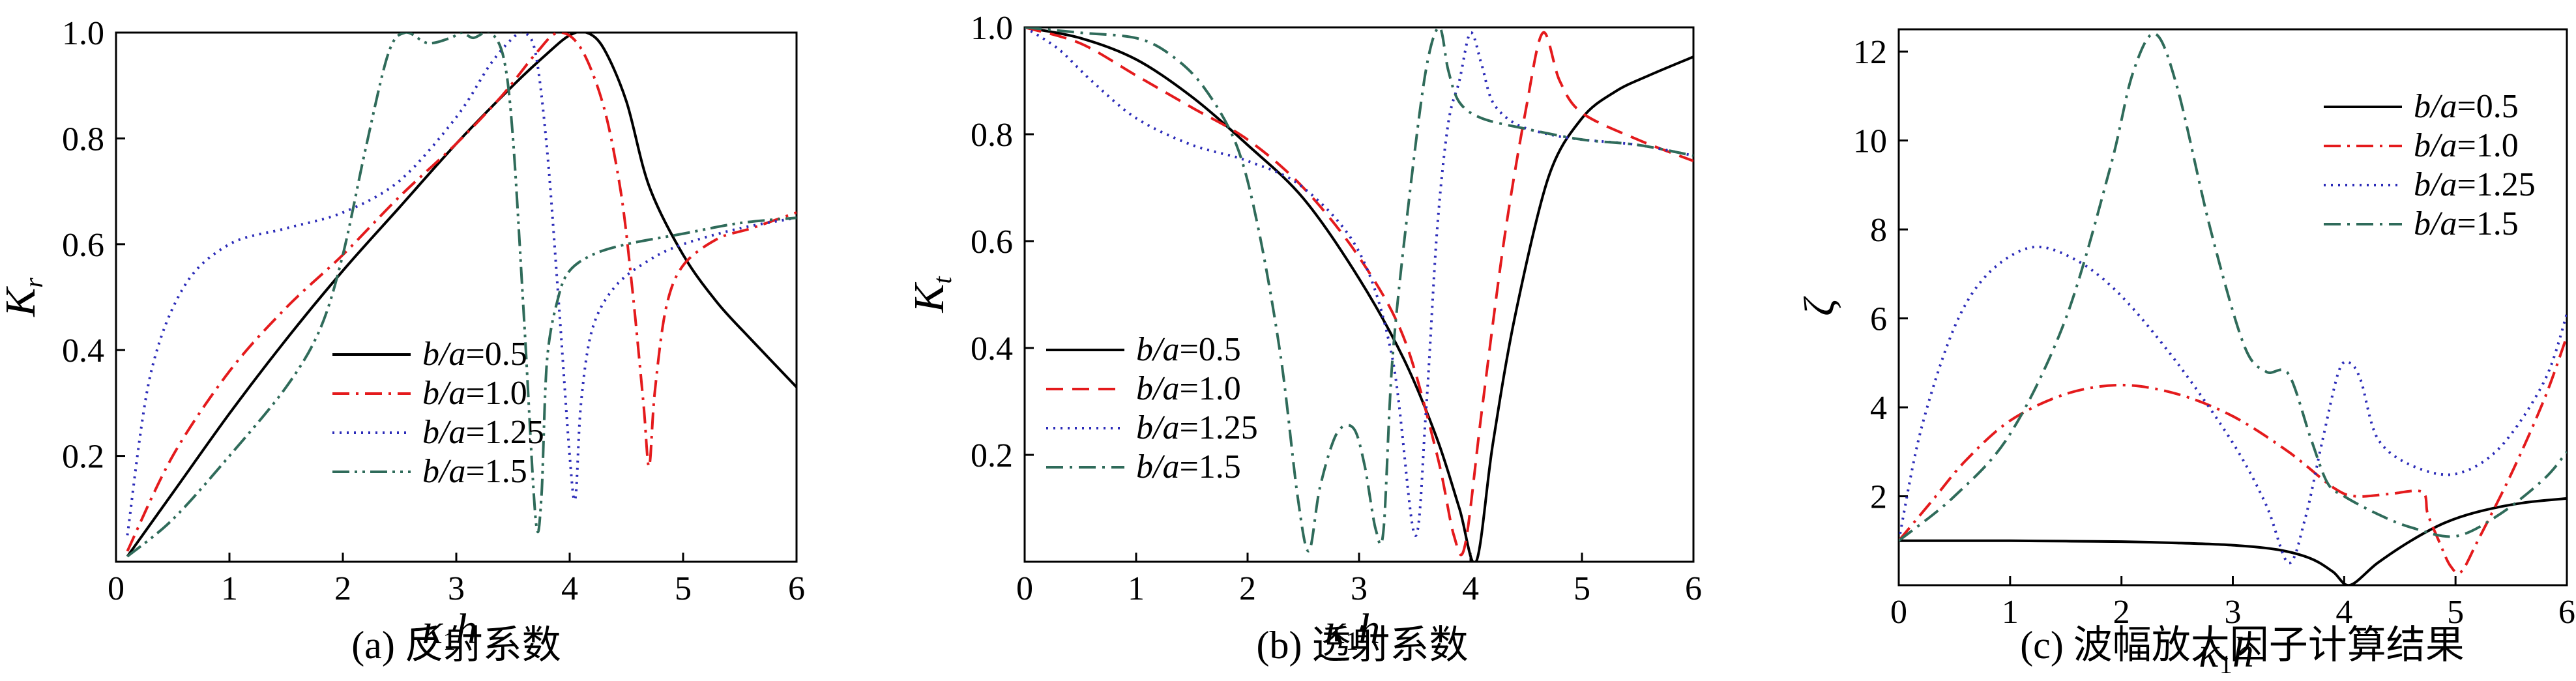 This screenshot has height=681, width=2576. Describe the element at coordinates (1870, 52) in the screenshot. I see `y-tick-label: 12` at that location.